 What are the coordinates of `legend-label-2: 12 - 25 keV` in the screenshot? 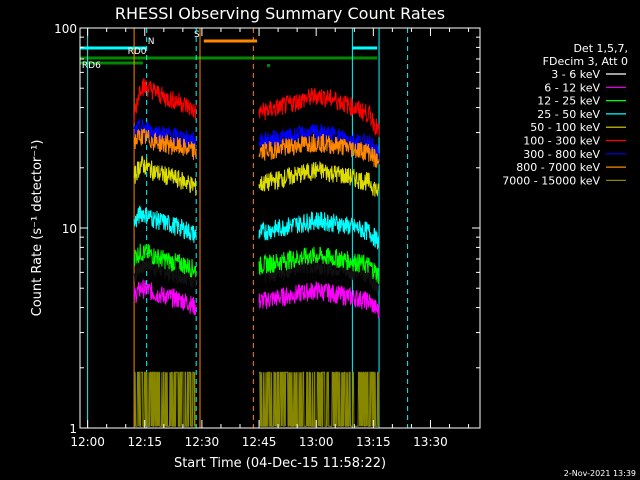 It's located at (568, 101).